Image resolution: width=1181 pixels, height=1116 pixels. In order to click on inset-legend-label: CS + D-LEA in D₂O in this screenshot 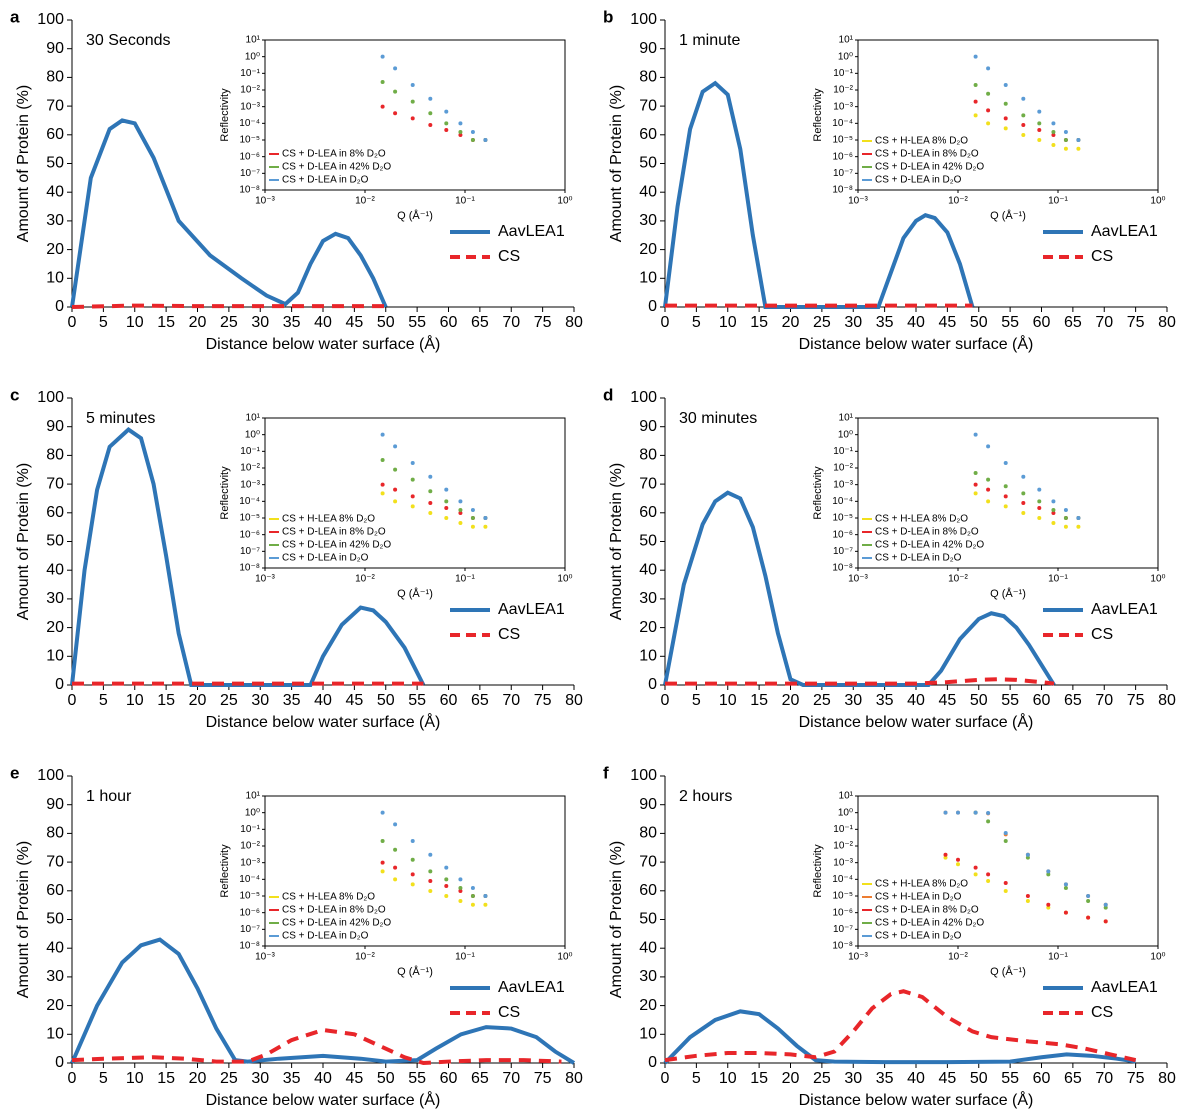, I will do `click(325, 558)`.